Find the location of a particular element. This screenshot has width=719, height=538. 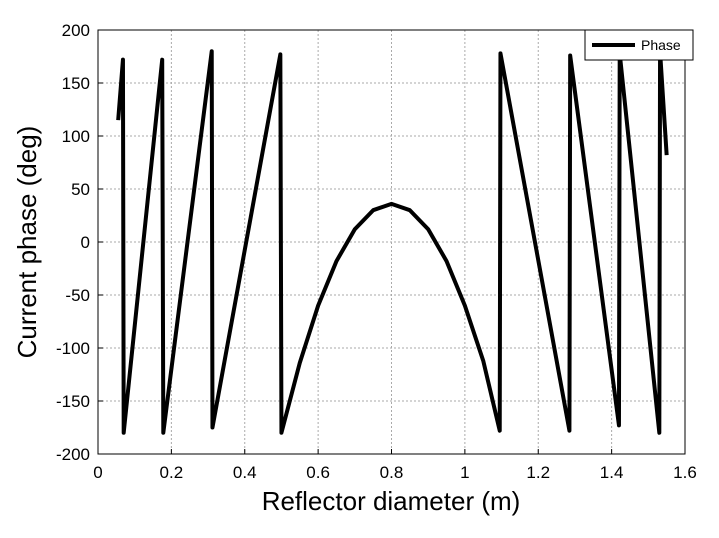

y-tick-label: -100 is located at coordinates (73, 348).